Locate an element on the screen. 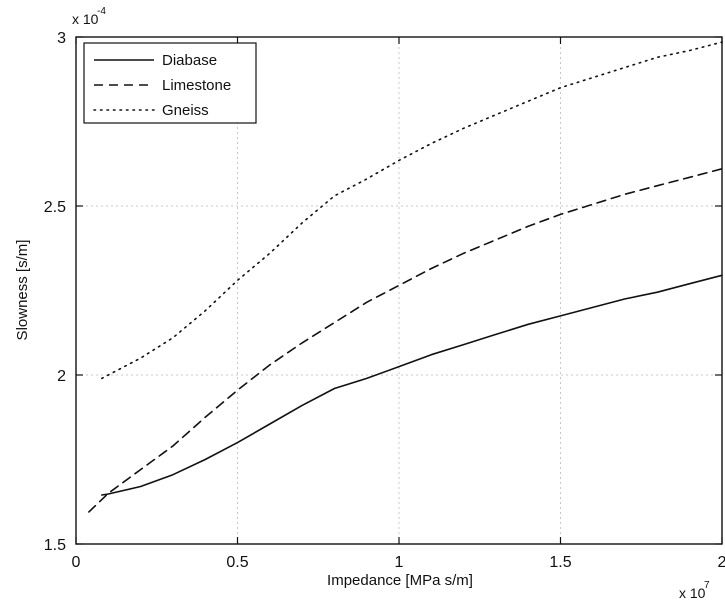 This screenshot has height=605, width=725. x-tick-label: 1.5 is located at coordinates (560, 562).